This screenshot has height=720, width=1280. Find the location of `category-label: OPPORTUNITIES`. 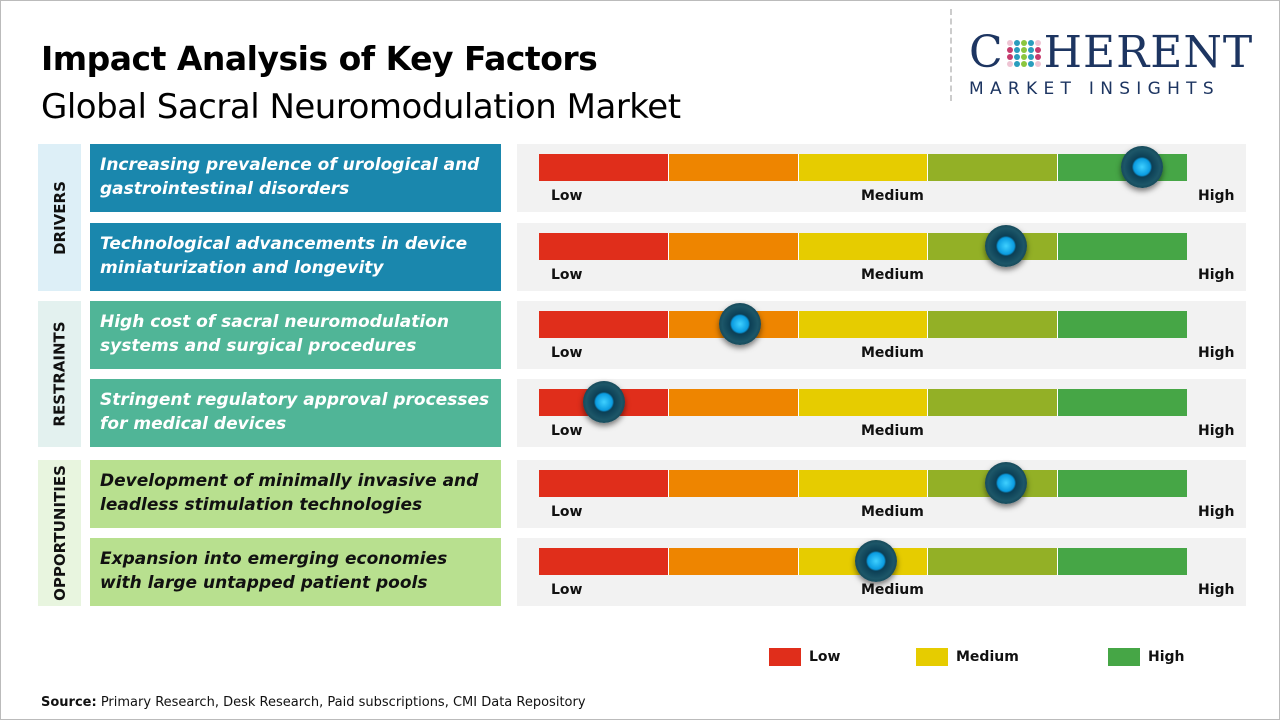

category-label: OPPORTUNITIES is located at coordinates (59, 533).